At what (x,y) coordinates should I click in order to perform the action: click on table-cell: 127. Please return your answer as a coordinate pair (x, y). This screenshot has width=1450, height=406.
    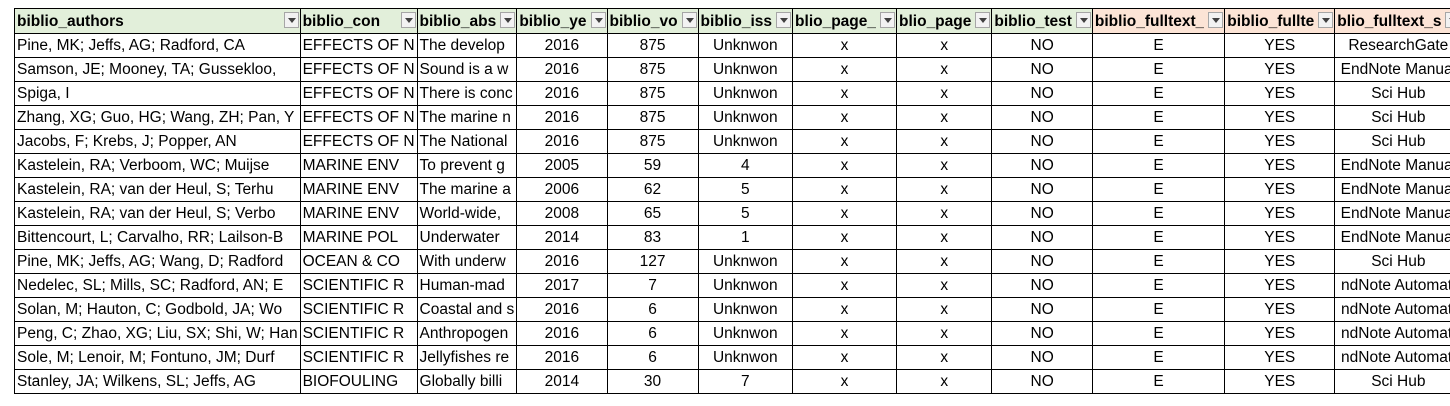
    Looking at the image, I should click on (652, 261).